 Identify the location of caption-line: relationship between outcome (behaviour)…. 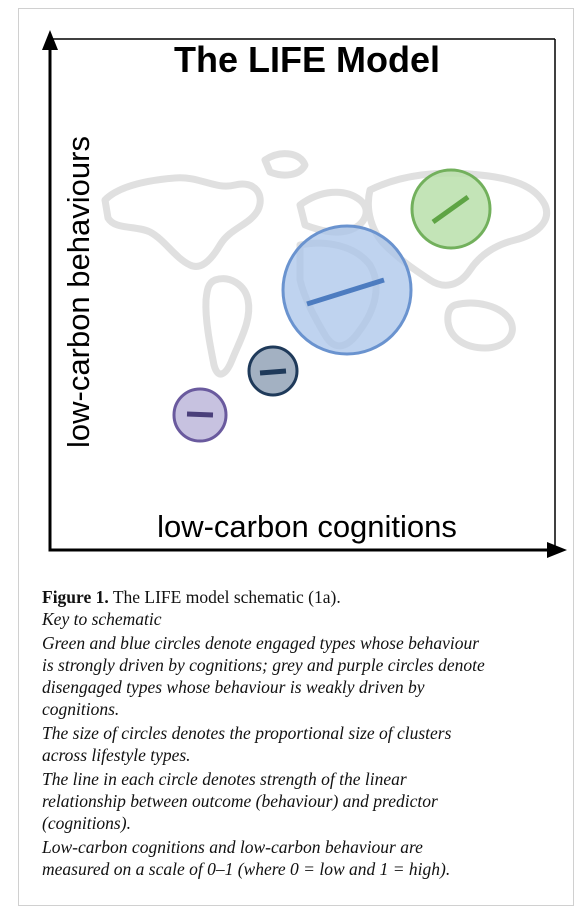
(240, 801).